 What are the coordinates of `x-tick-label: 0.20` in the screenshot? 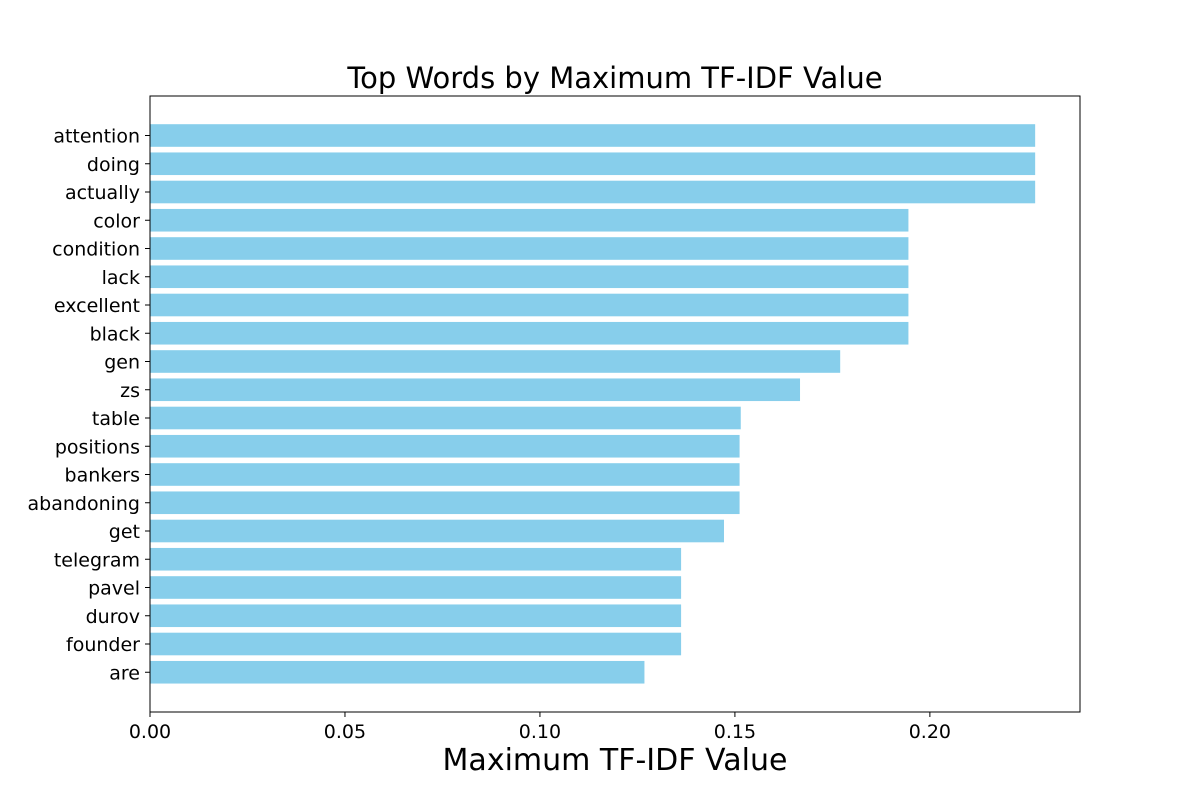 It's located at (930, 732).